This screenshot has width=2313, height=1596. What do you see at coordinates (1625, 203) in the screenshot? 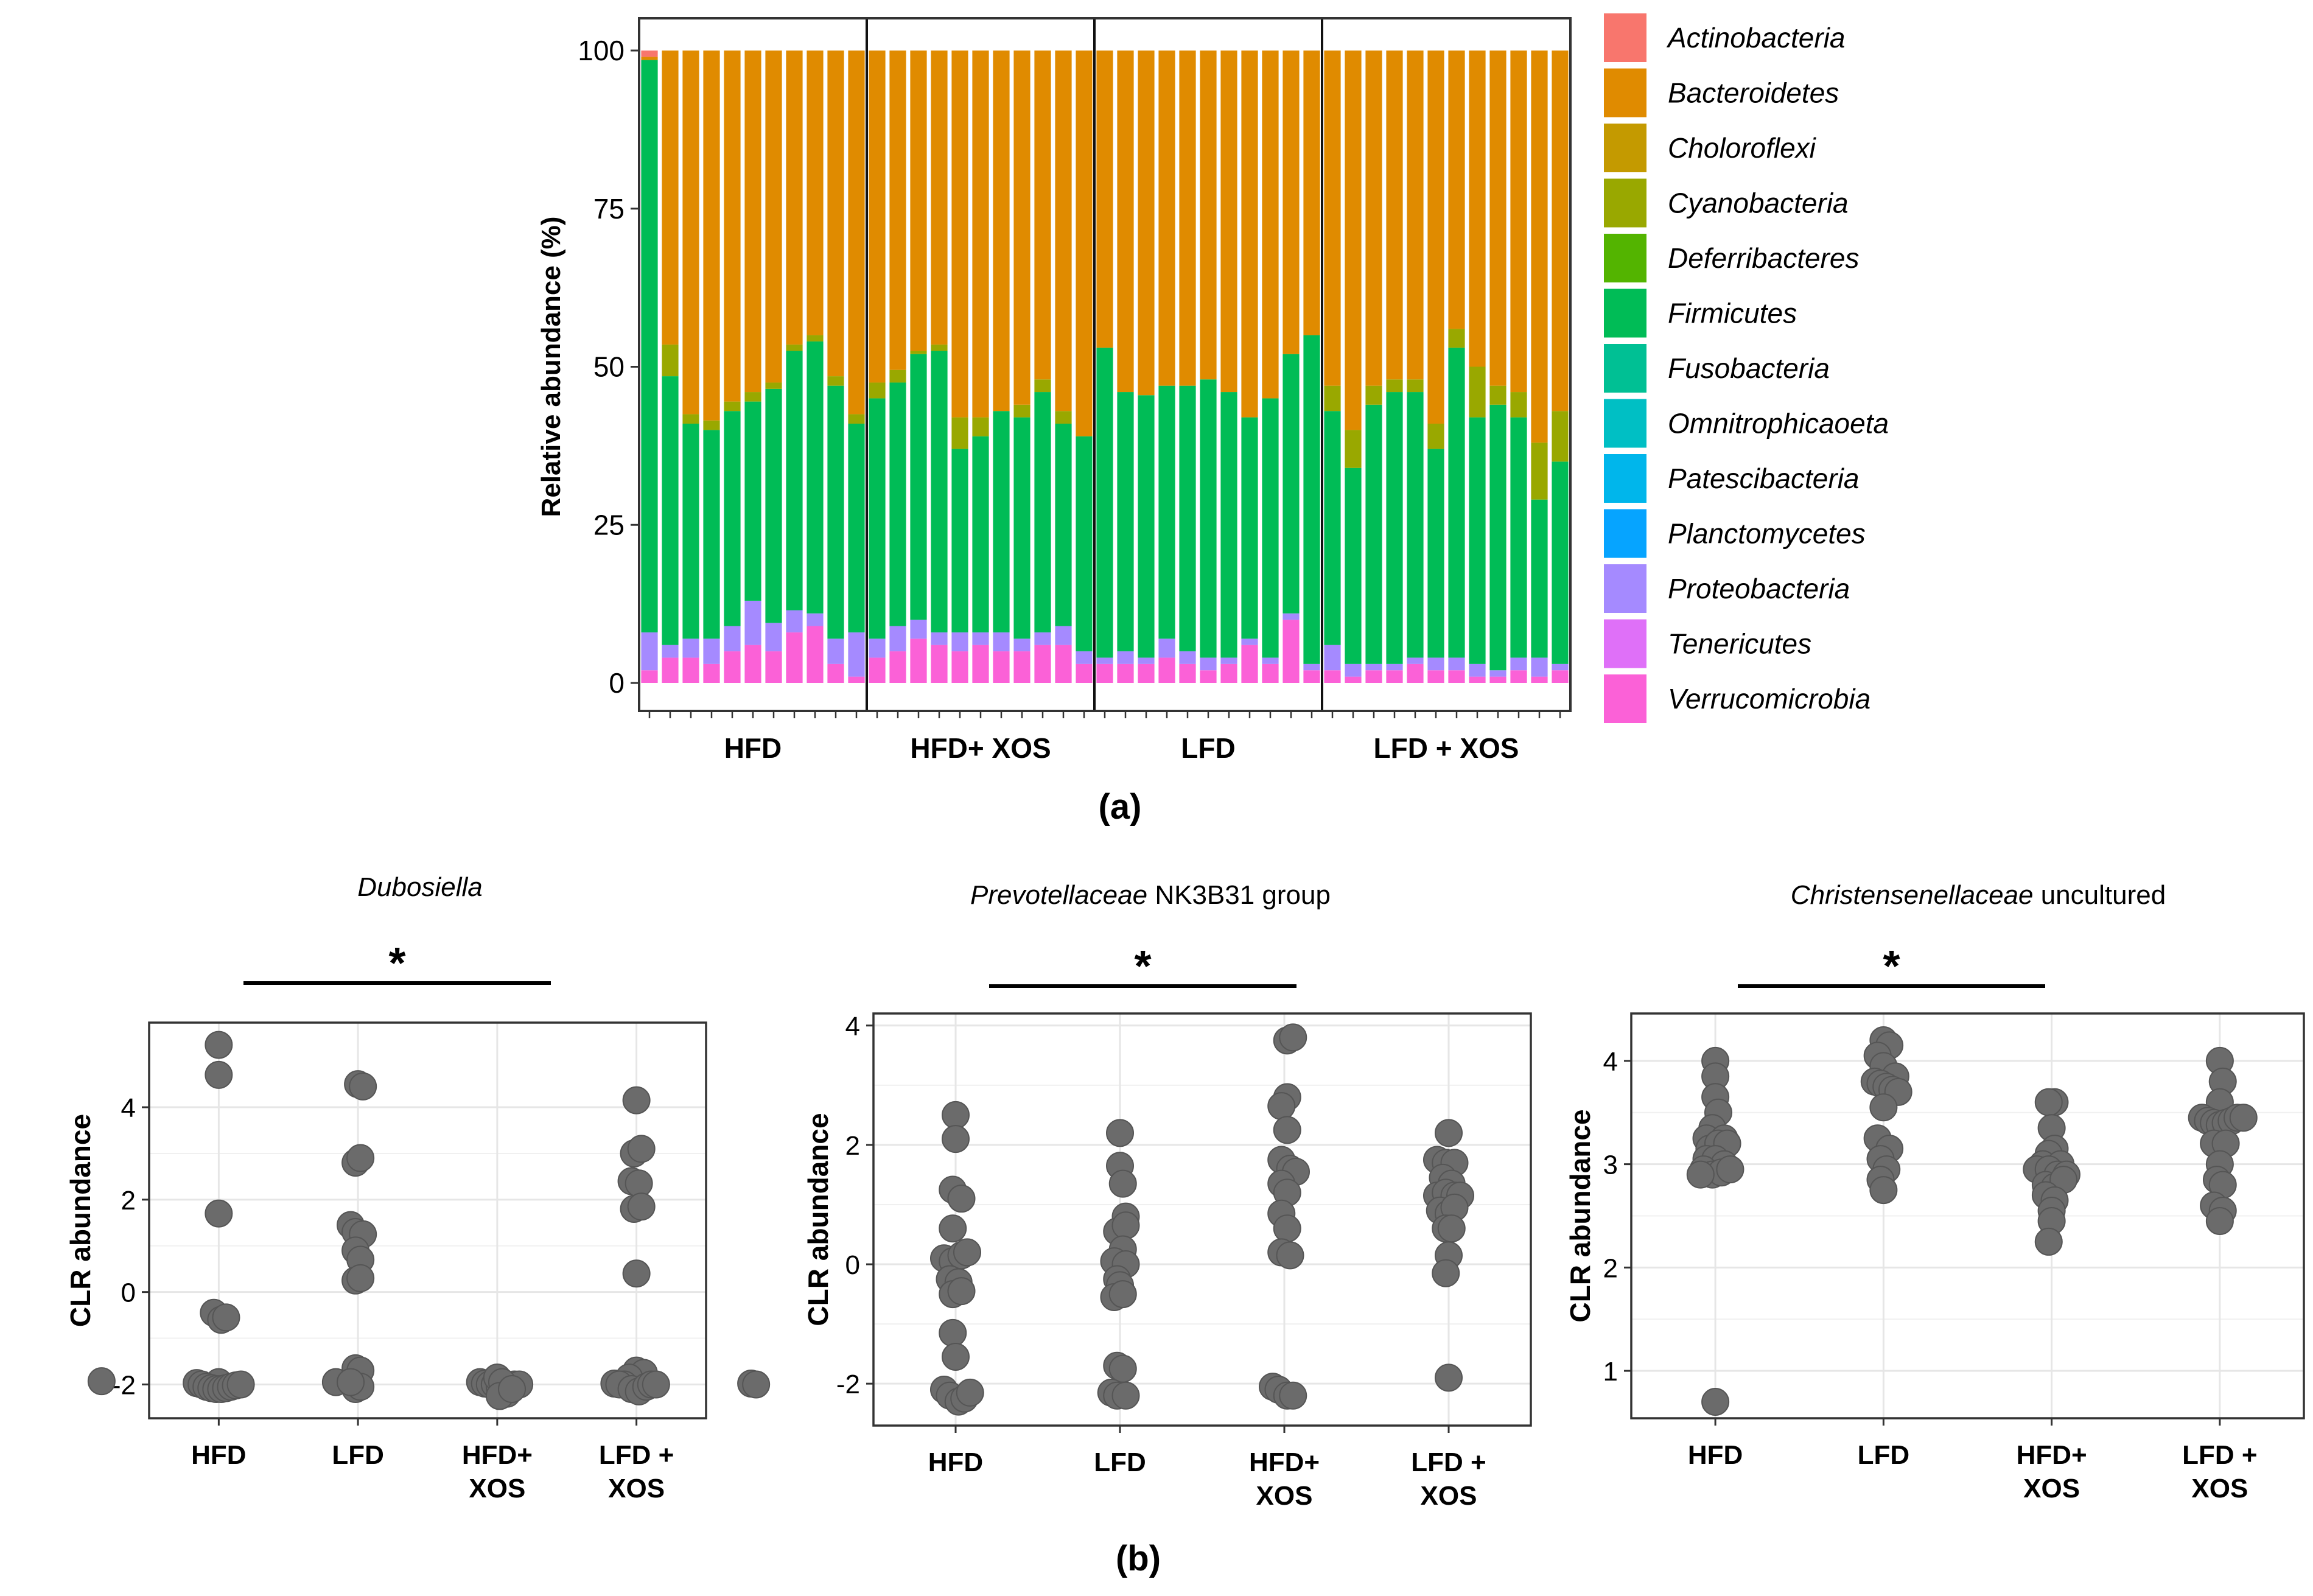
I see `legend-swatch-cyanobacteria` at bounding box center [1625, 203].